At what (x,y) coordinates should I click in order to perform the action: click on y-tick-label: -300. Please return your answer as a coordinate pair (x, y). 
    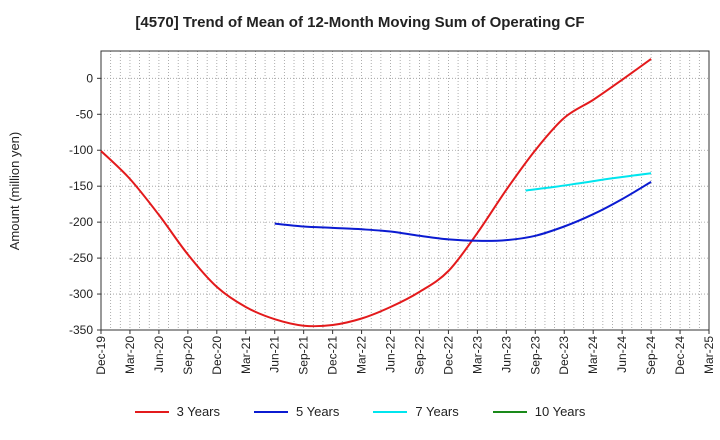
    Looking at the image, I should click on (81, 294).